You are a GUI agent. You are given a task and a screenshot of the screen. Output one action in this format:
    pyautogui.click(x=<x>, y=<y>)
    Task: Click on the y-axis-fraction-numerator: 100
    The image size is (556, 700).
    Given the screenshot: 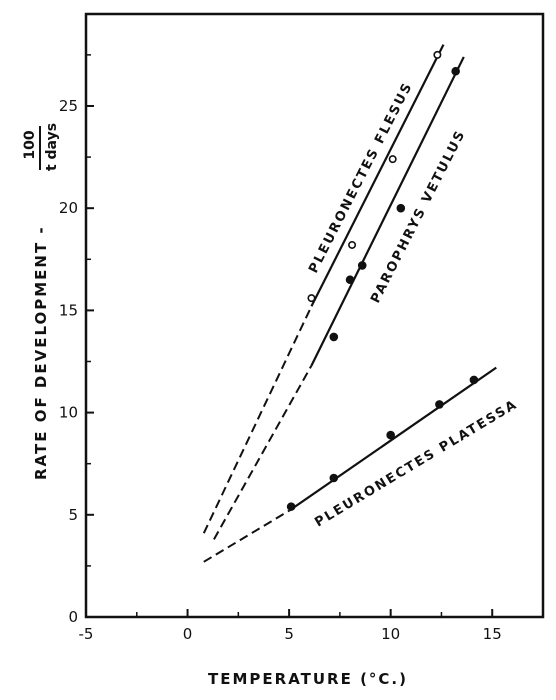 What is the action you would take?
    pyautogui.click(x=30, y=144)
    